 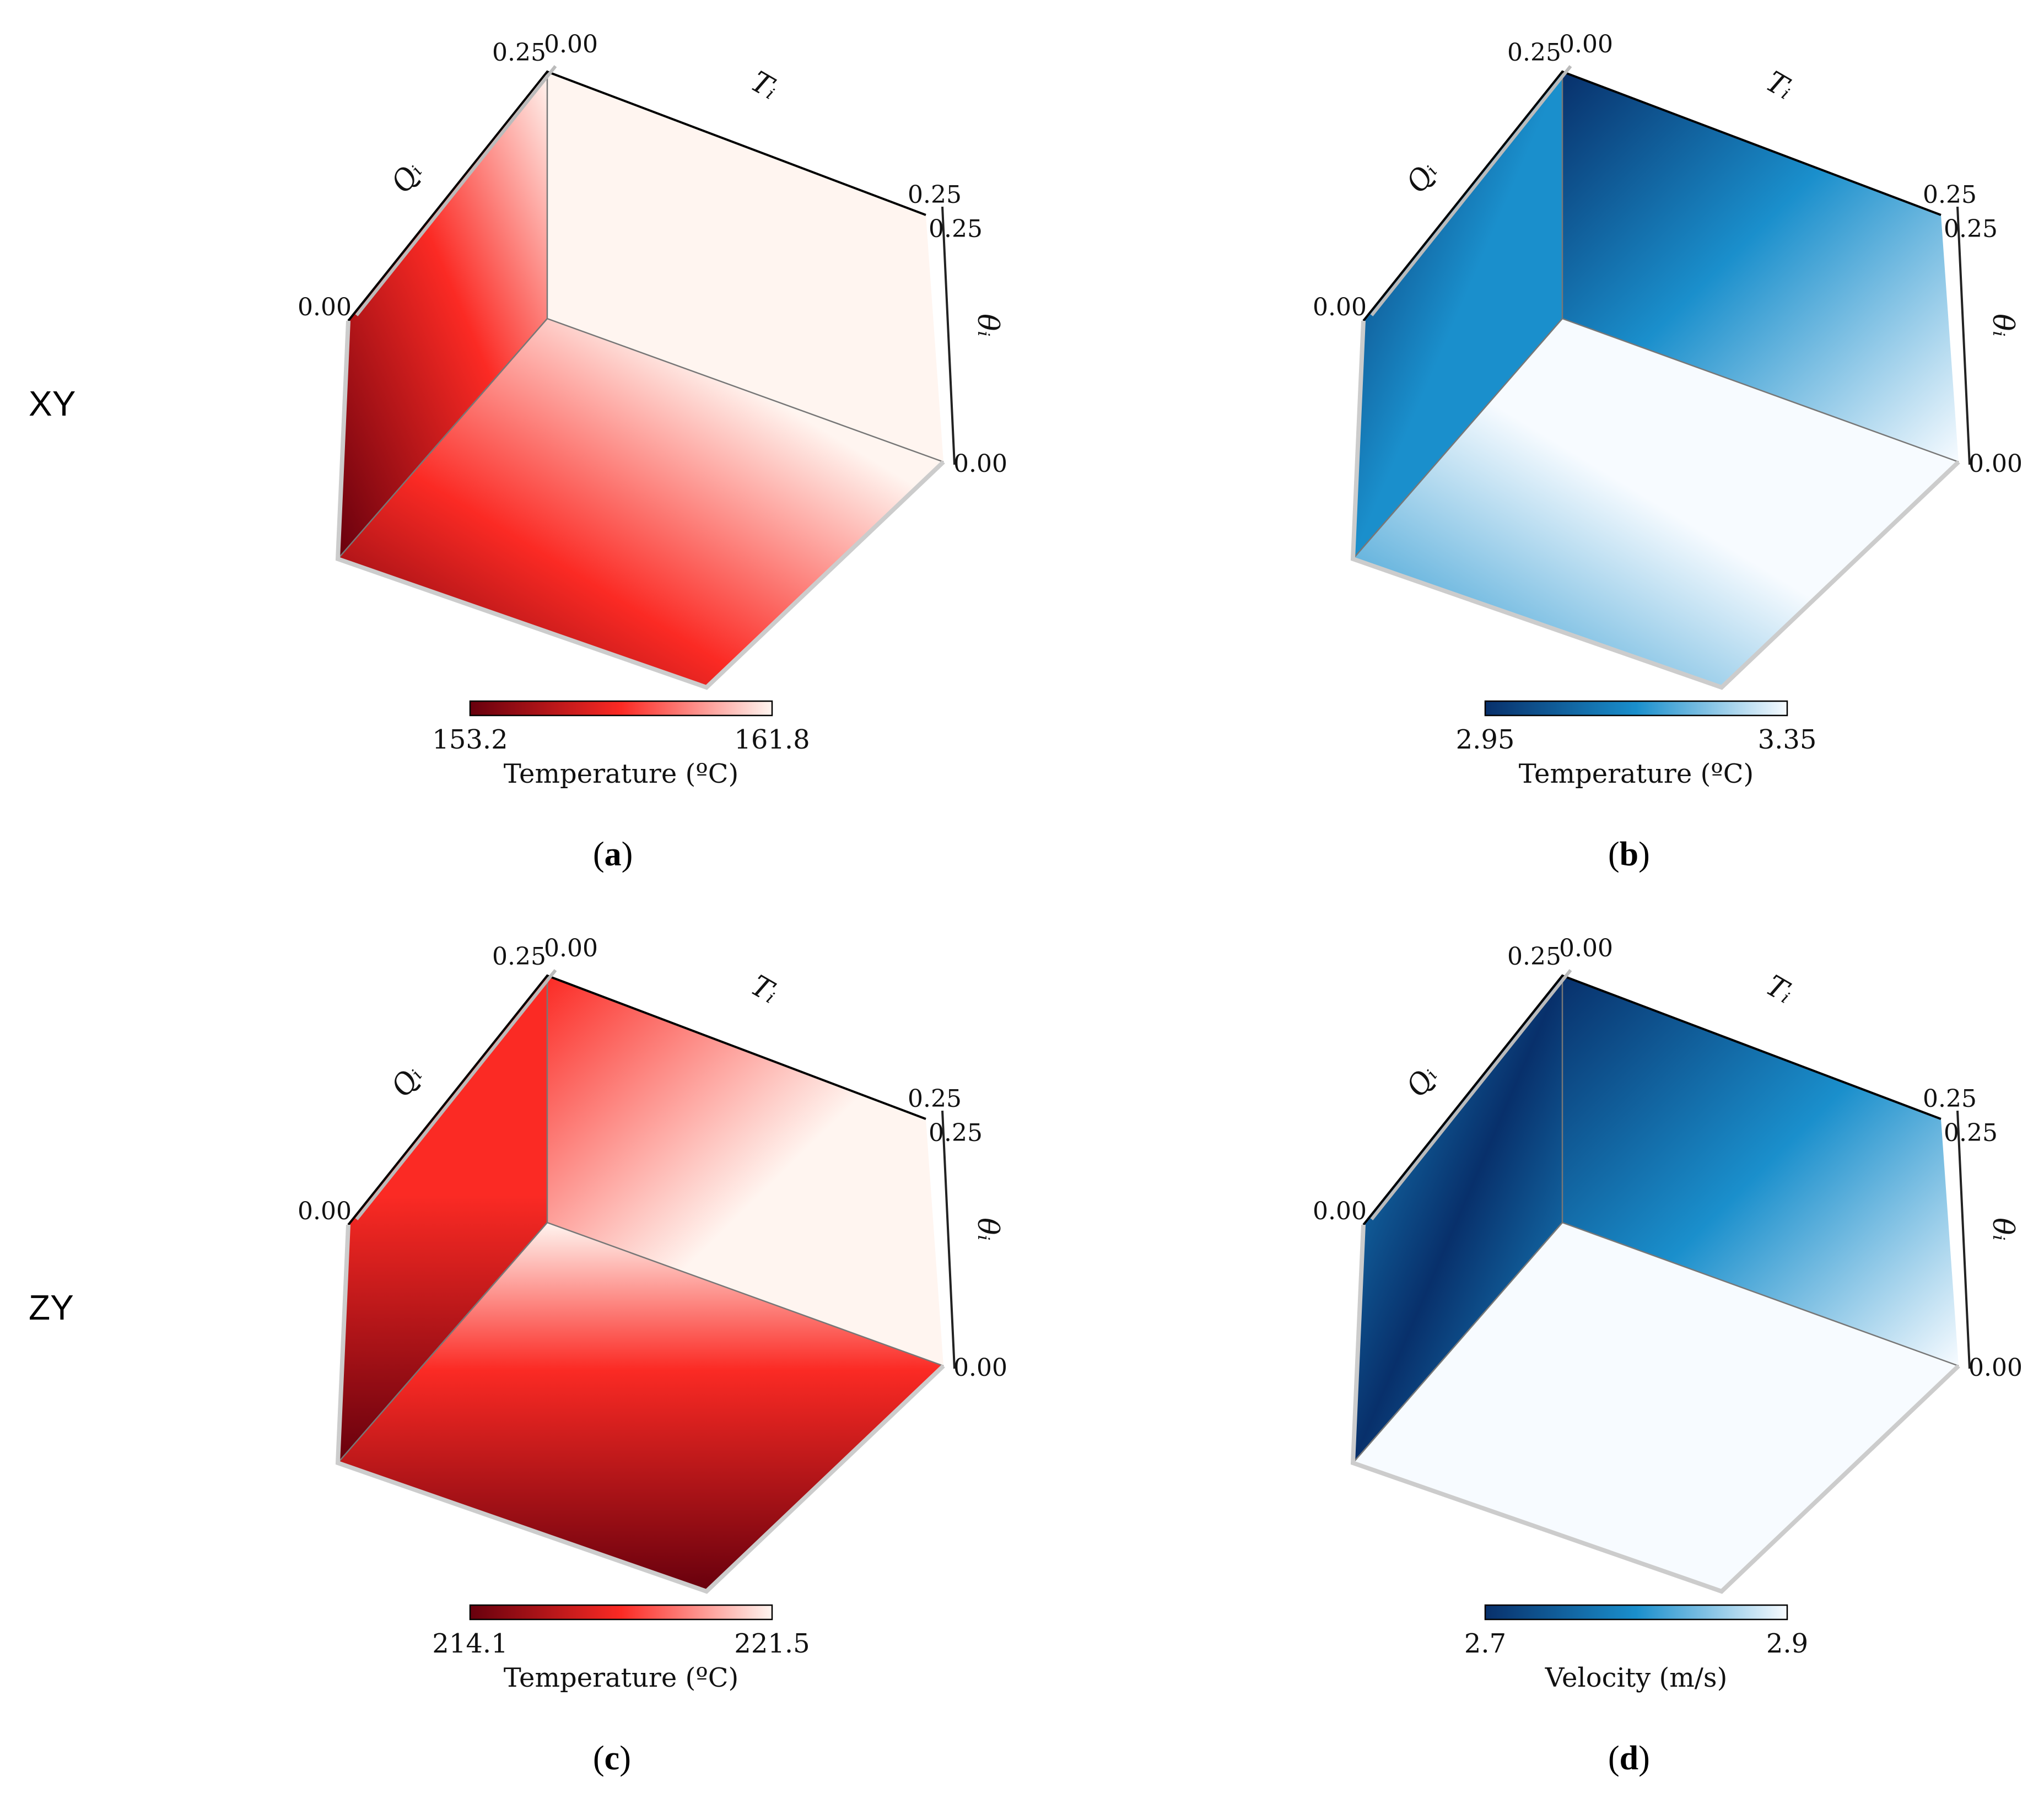 What do you see at coordinates (1787, 1643) in the screenshot?
I see `colorbar-tick-max: 2.9` at bounding box center [1787, 1643].